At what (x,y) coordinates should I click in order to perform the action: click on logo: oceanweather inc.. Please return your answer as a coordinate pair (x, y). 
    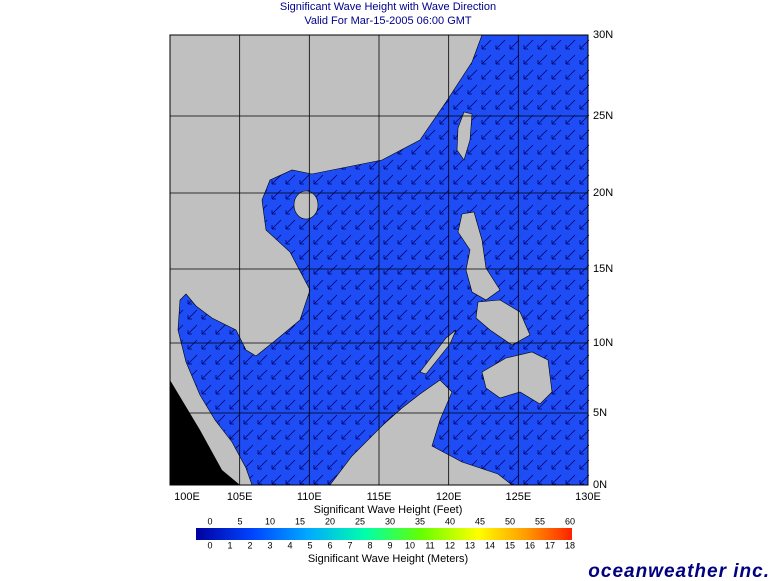
    Looking at the image, I should click on (679, 571).